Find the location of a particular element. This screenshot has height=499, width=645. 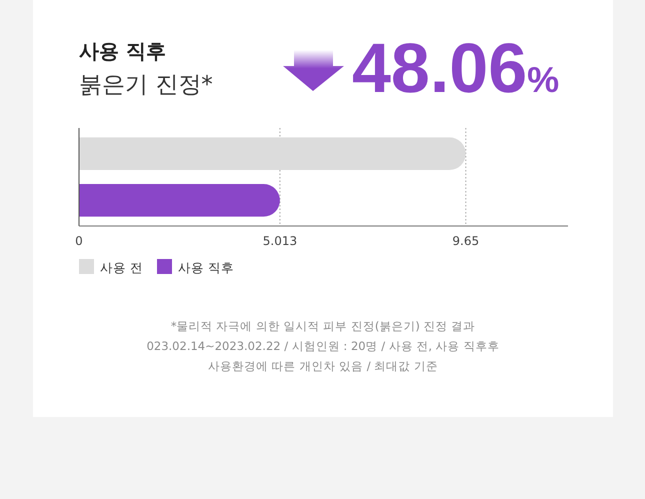

x-tick-label: 9.65 is located at coordinates (466, 241).